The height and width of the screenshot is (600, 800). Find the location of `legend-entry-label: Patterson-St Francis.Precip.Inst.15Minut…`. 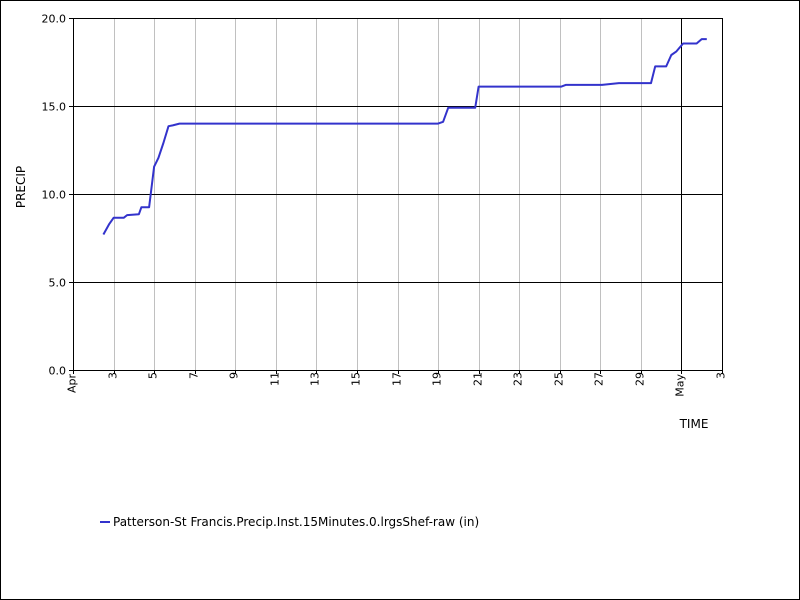

legend-entry-label: Patterson-St Francis.Precip.Inst.15Minut… is located at coordinates (296, 522).